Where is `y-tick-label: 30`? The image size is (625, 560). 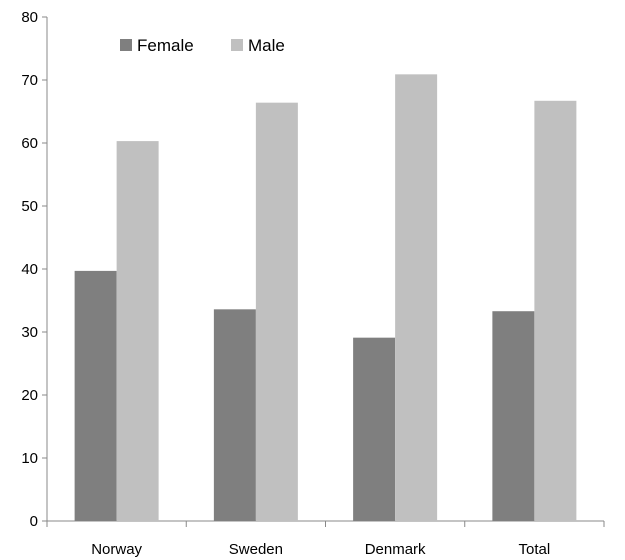
y-tick-label: 30 is located at coordinates (29, 332).